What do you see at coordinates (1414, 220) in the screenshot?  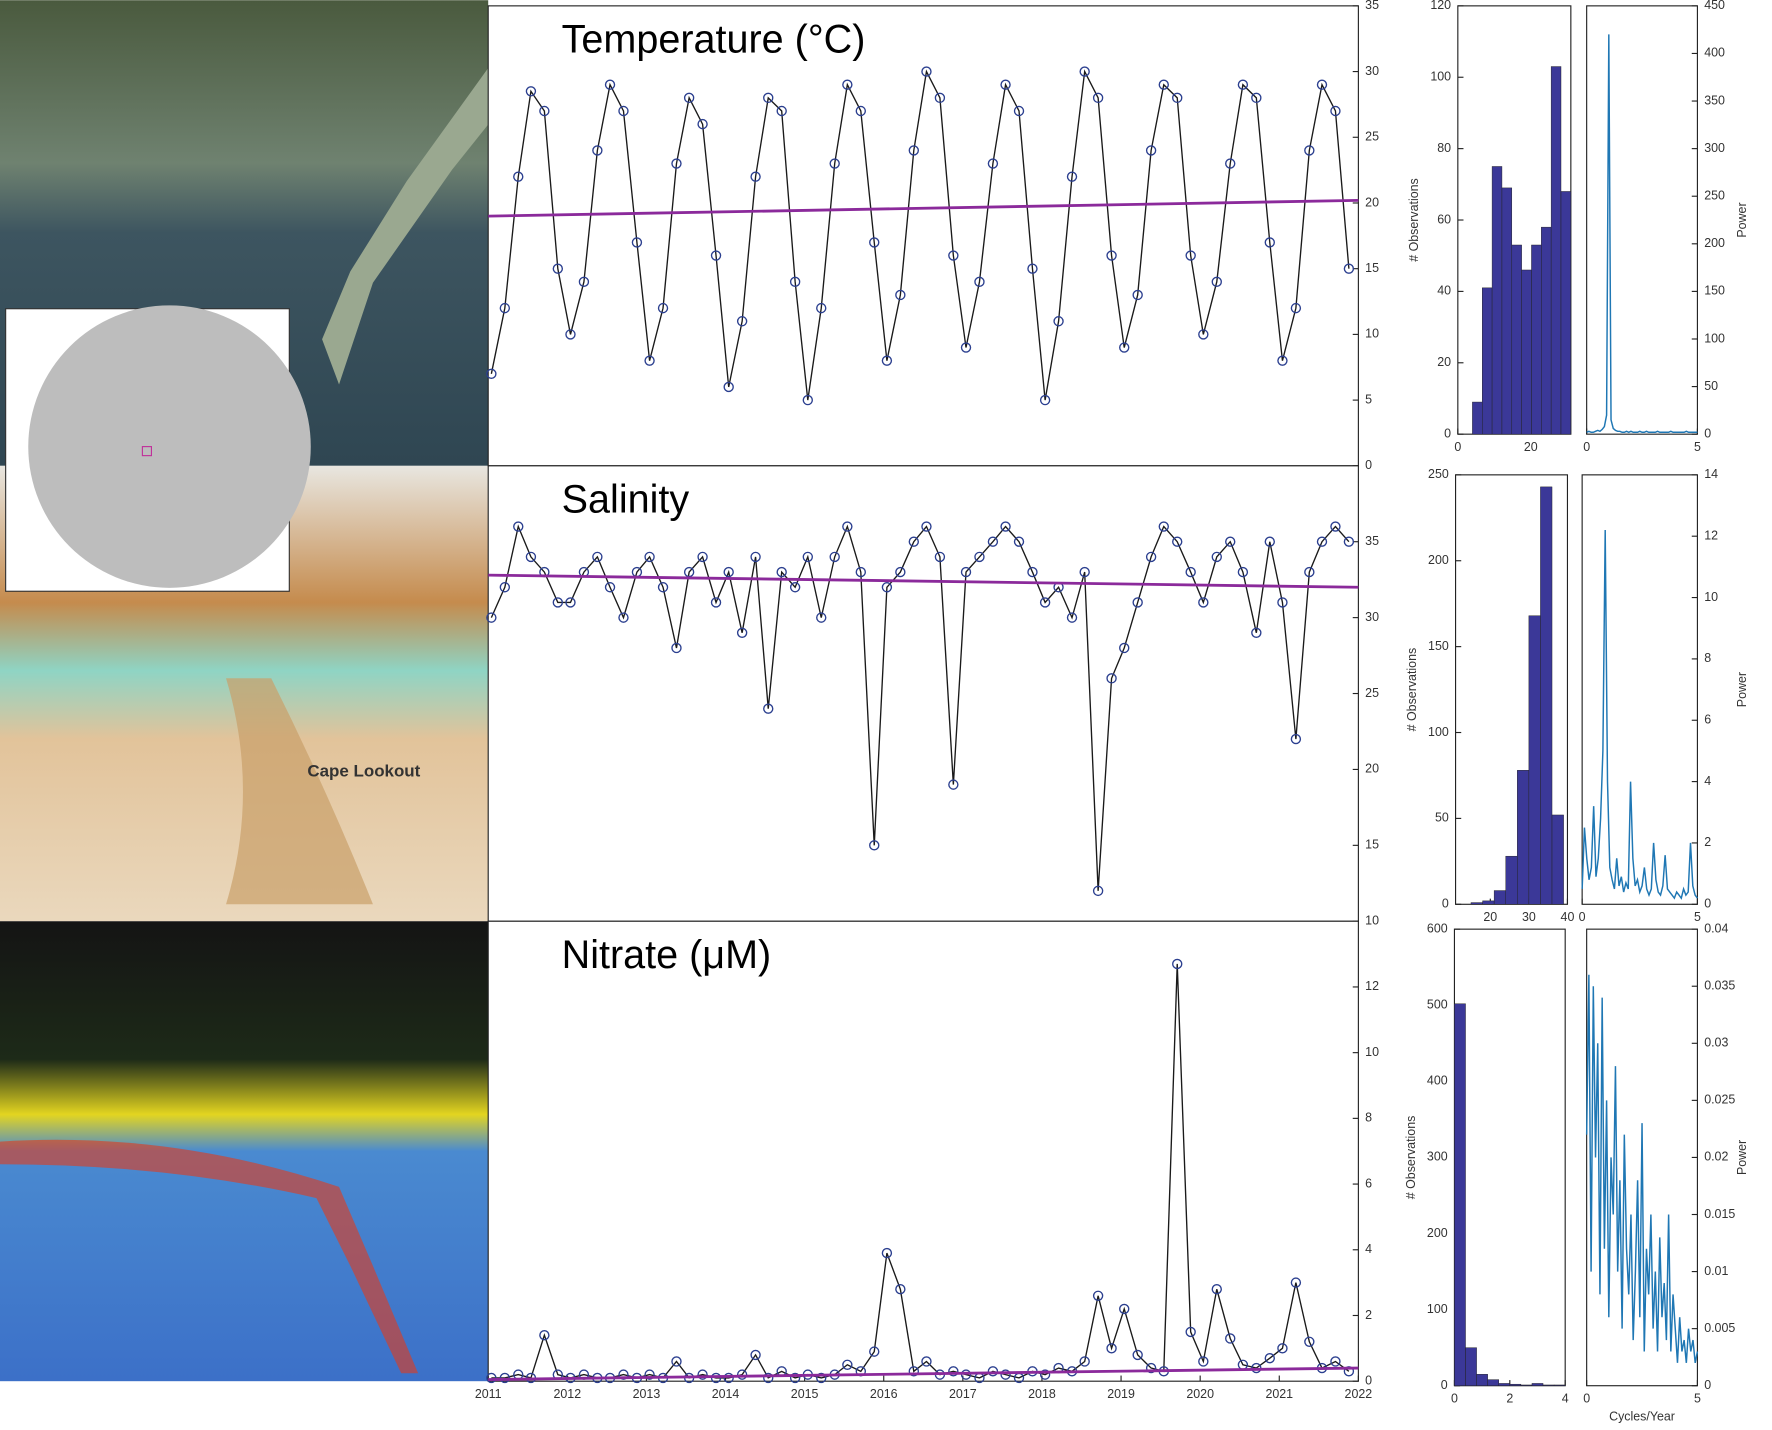 I see `y-axis-label: # Observations` at bounding box center [1414, 220].